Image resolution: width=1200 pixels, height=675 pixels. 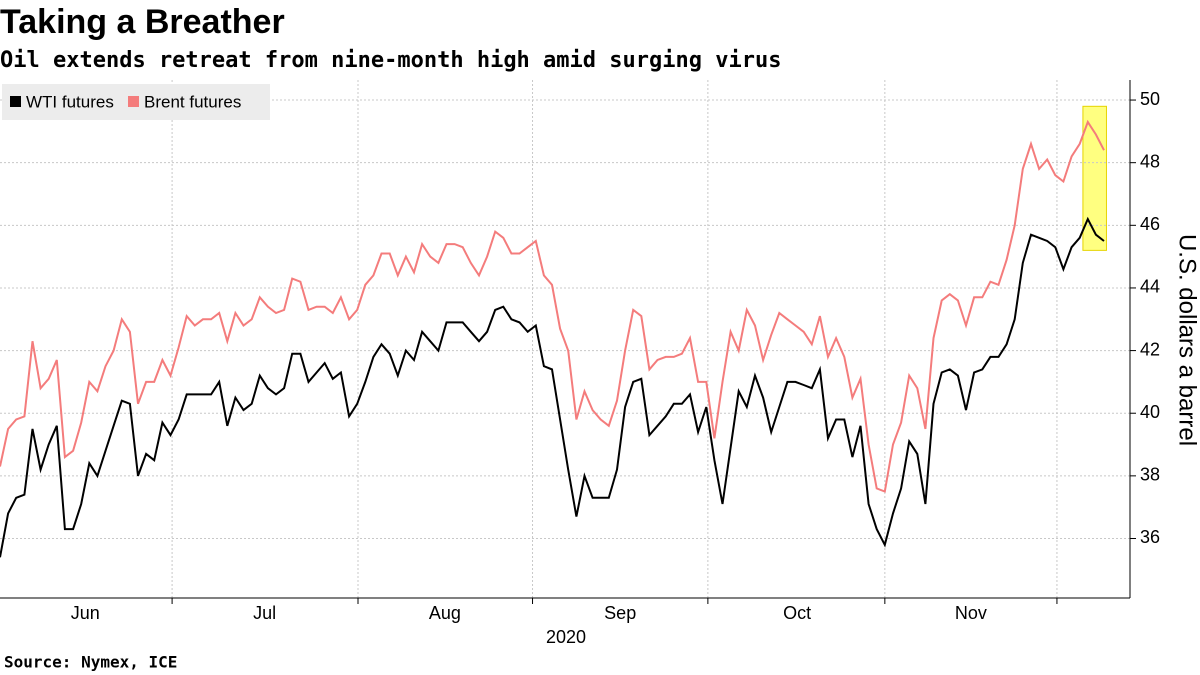 What do you see at coordinates (1187, 340) in the screenshot?
I see `y-axis-label: U.S. dollars a barrel` at bounding box center [1187, 340].